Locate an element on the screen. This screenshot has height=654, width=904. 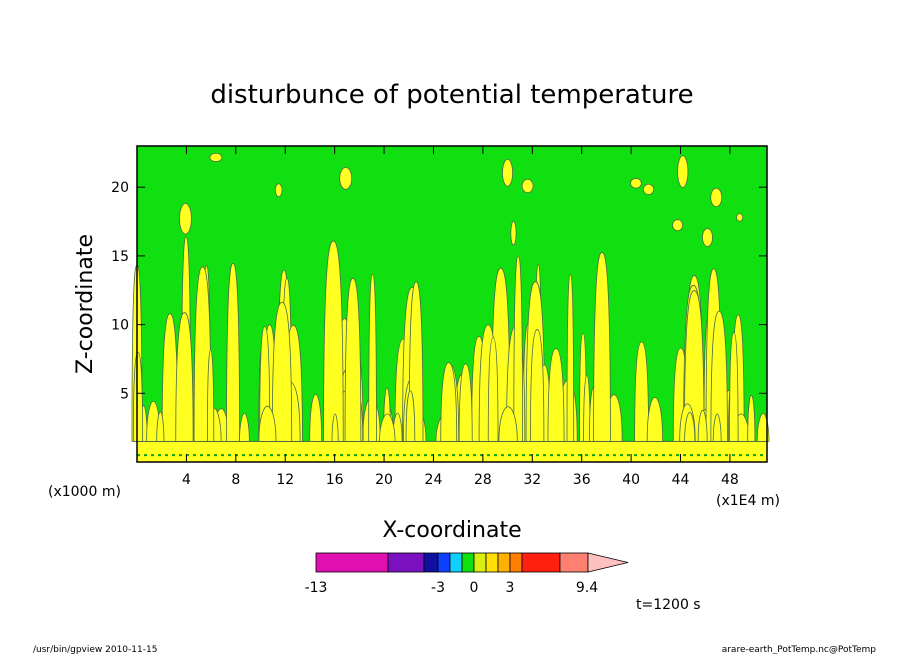
x-tick-label: 44 is located at coordinates (681, 480).